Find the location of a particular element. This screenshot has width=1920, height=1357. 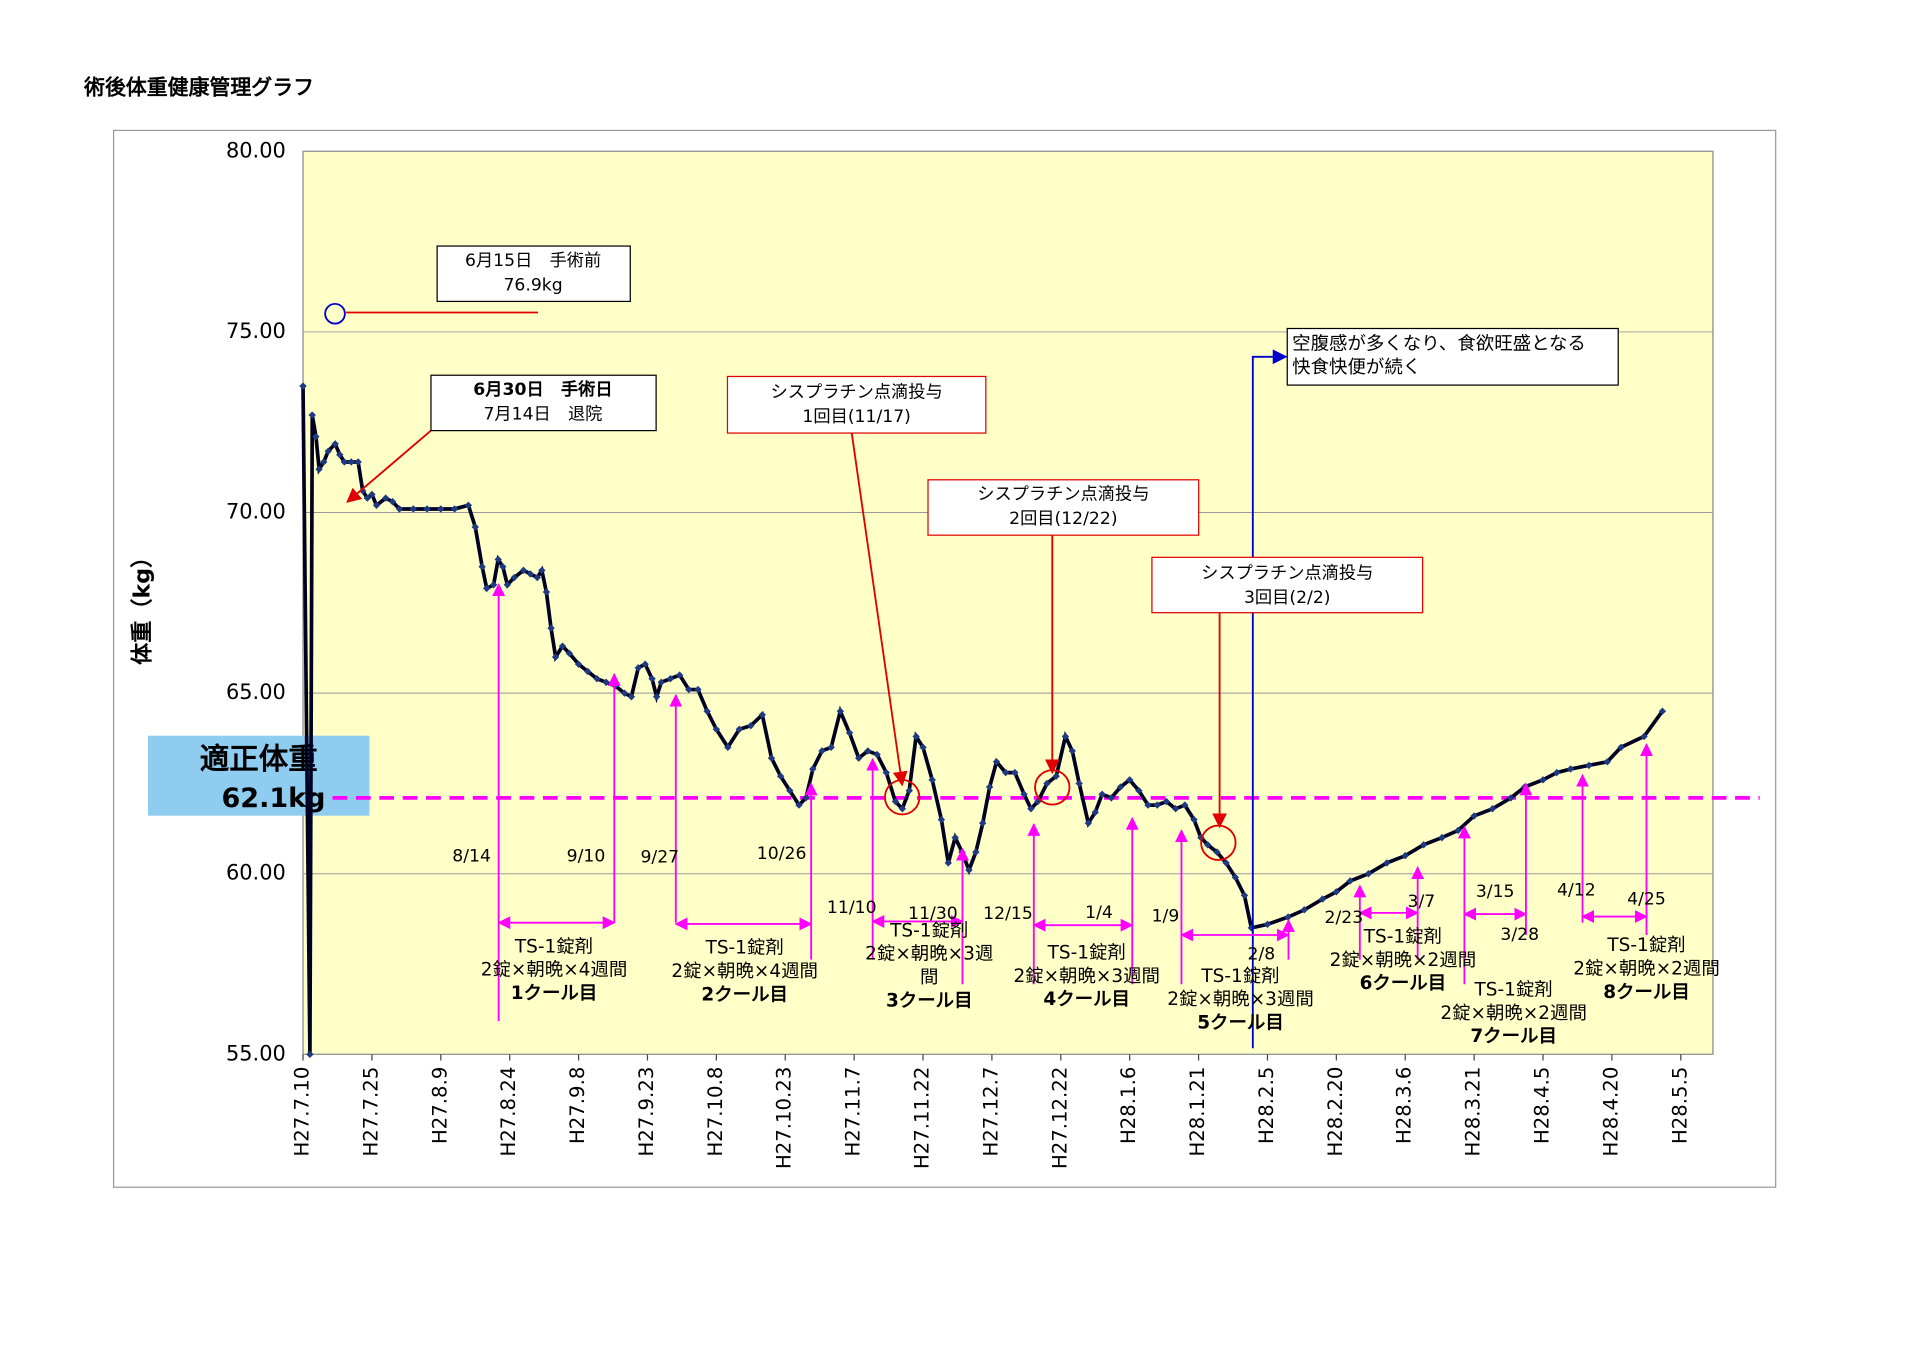

note-text: 6月15日 手術前 is located at coordinates (533, 261).